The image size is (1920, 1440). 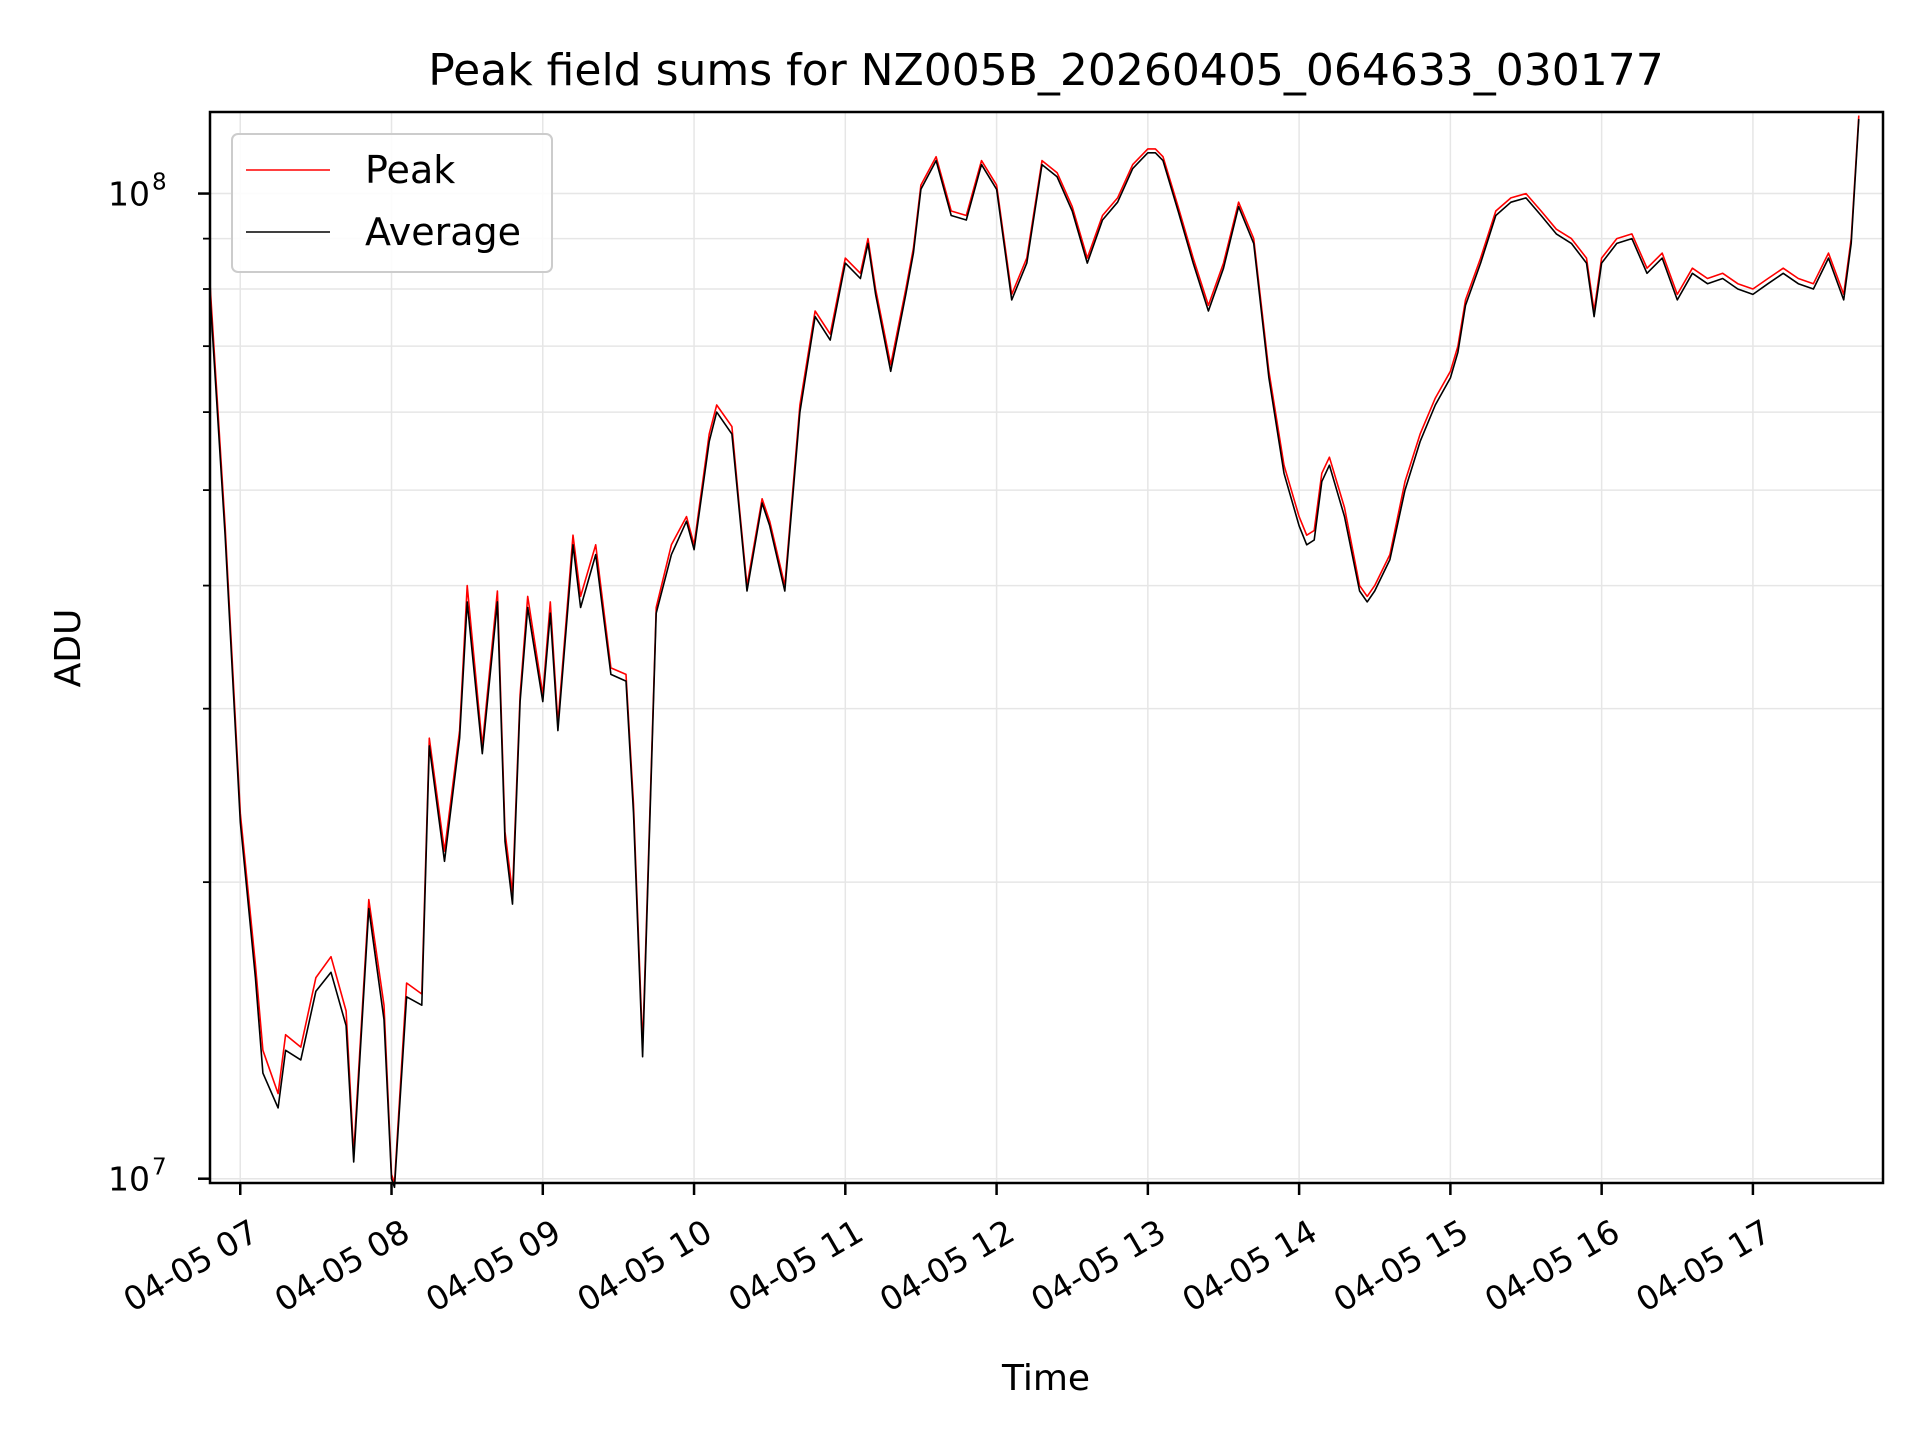 I want to click on legend: Peak Average, so click(x=392, y=203).